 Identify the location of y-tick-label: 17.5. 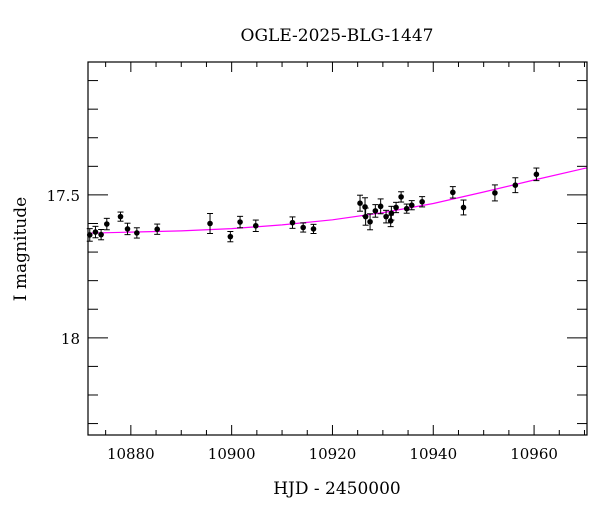
(63, 196).